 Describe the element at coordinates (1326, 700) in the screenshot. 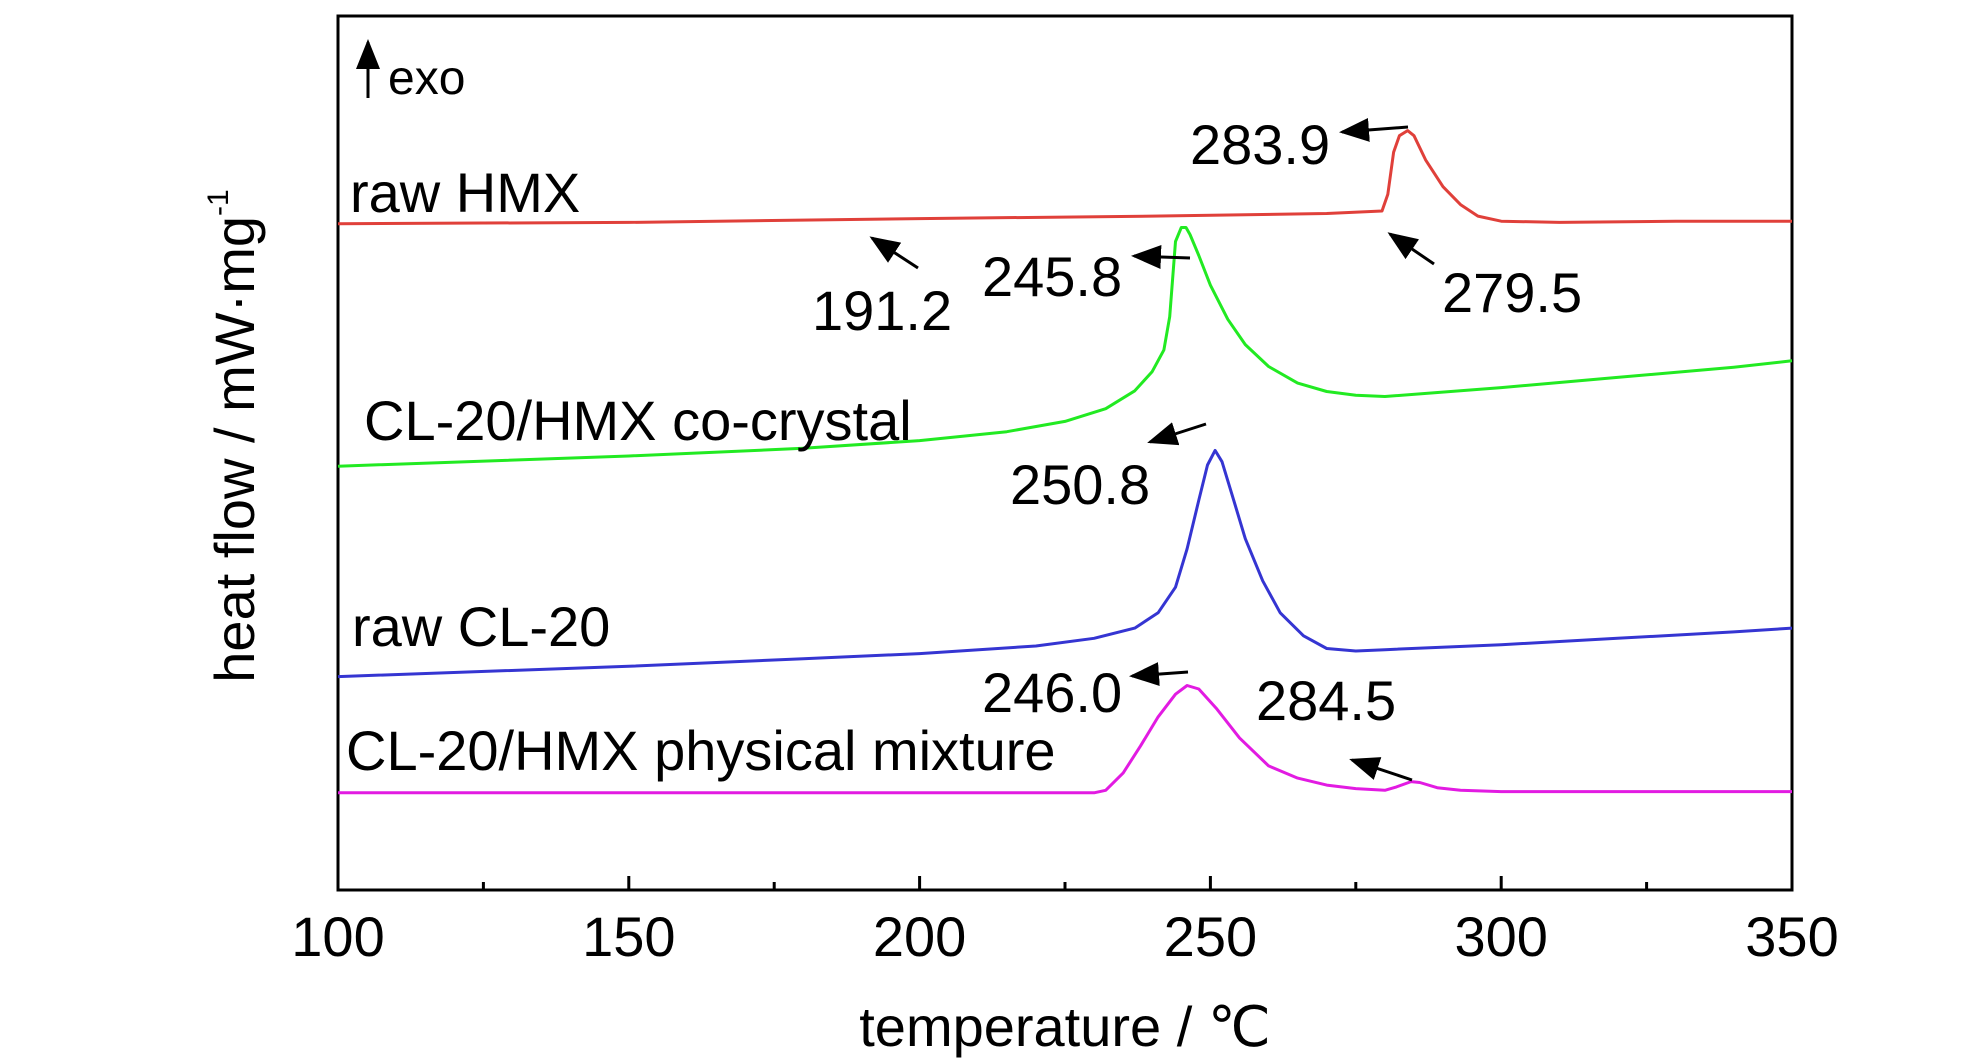

I see `annotation-label: 284.5` at that location.